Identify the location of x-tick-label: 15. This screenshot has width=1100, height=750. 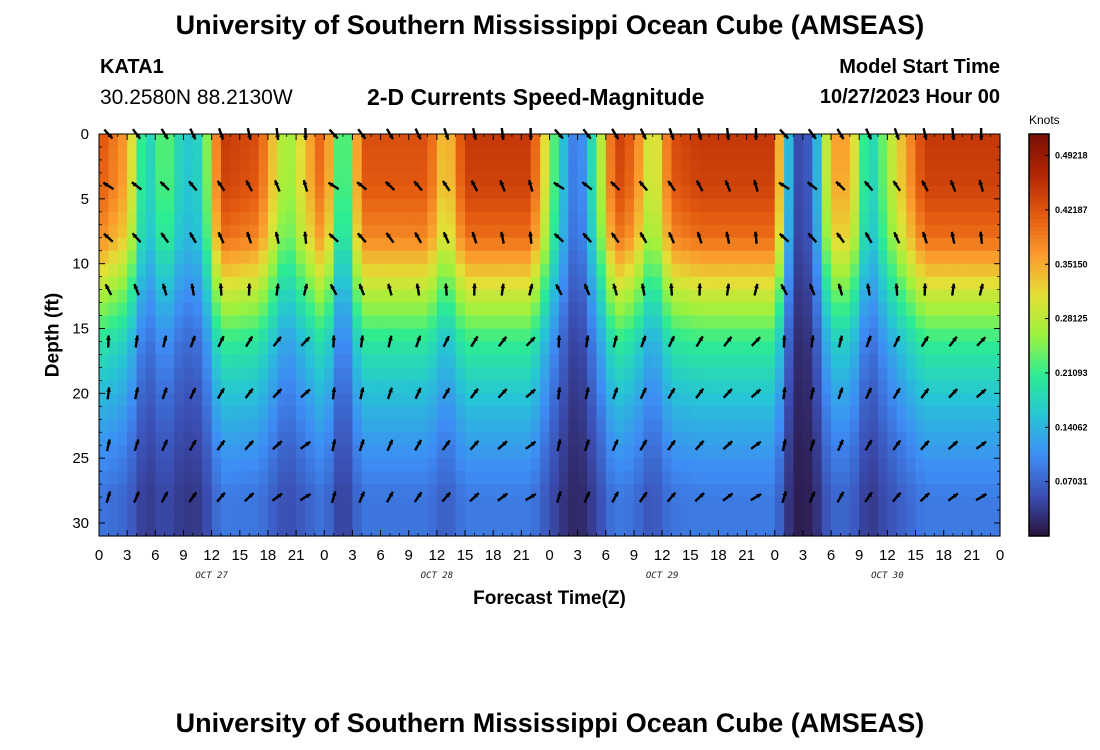
(465, 555).